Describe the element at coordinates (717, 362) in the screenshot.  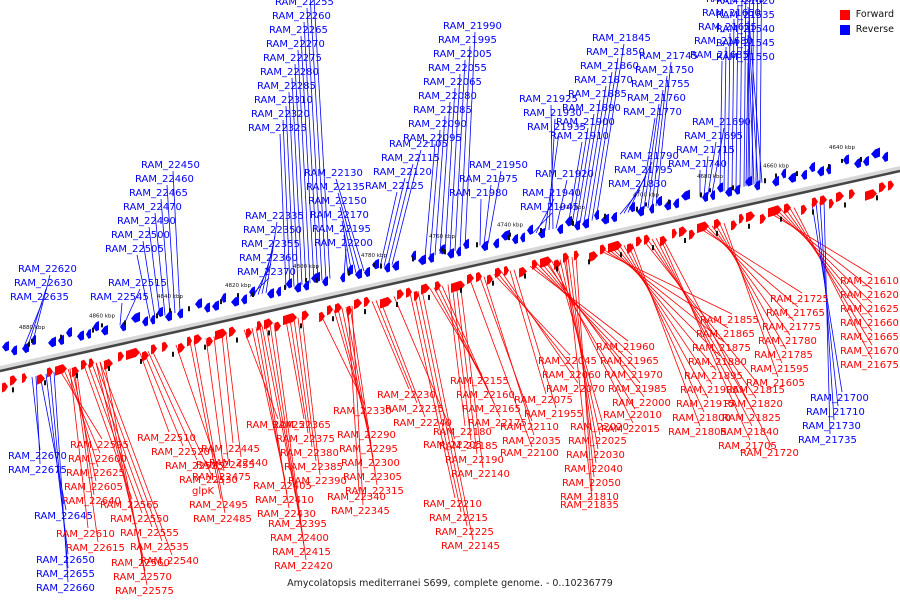
I see `gene-label: RAM_21880` at that location.